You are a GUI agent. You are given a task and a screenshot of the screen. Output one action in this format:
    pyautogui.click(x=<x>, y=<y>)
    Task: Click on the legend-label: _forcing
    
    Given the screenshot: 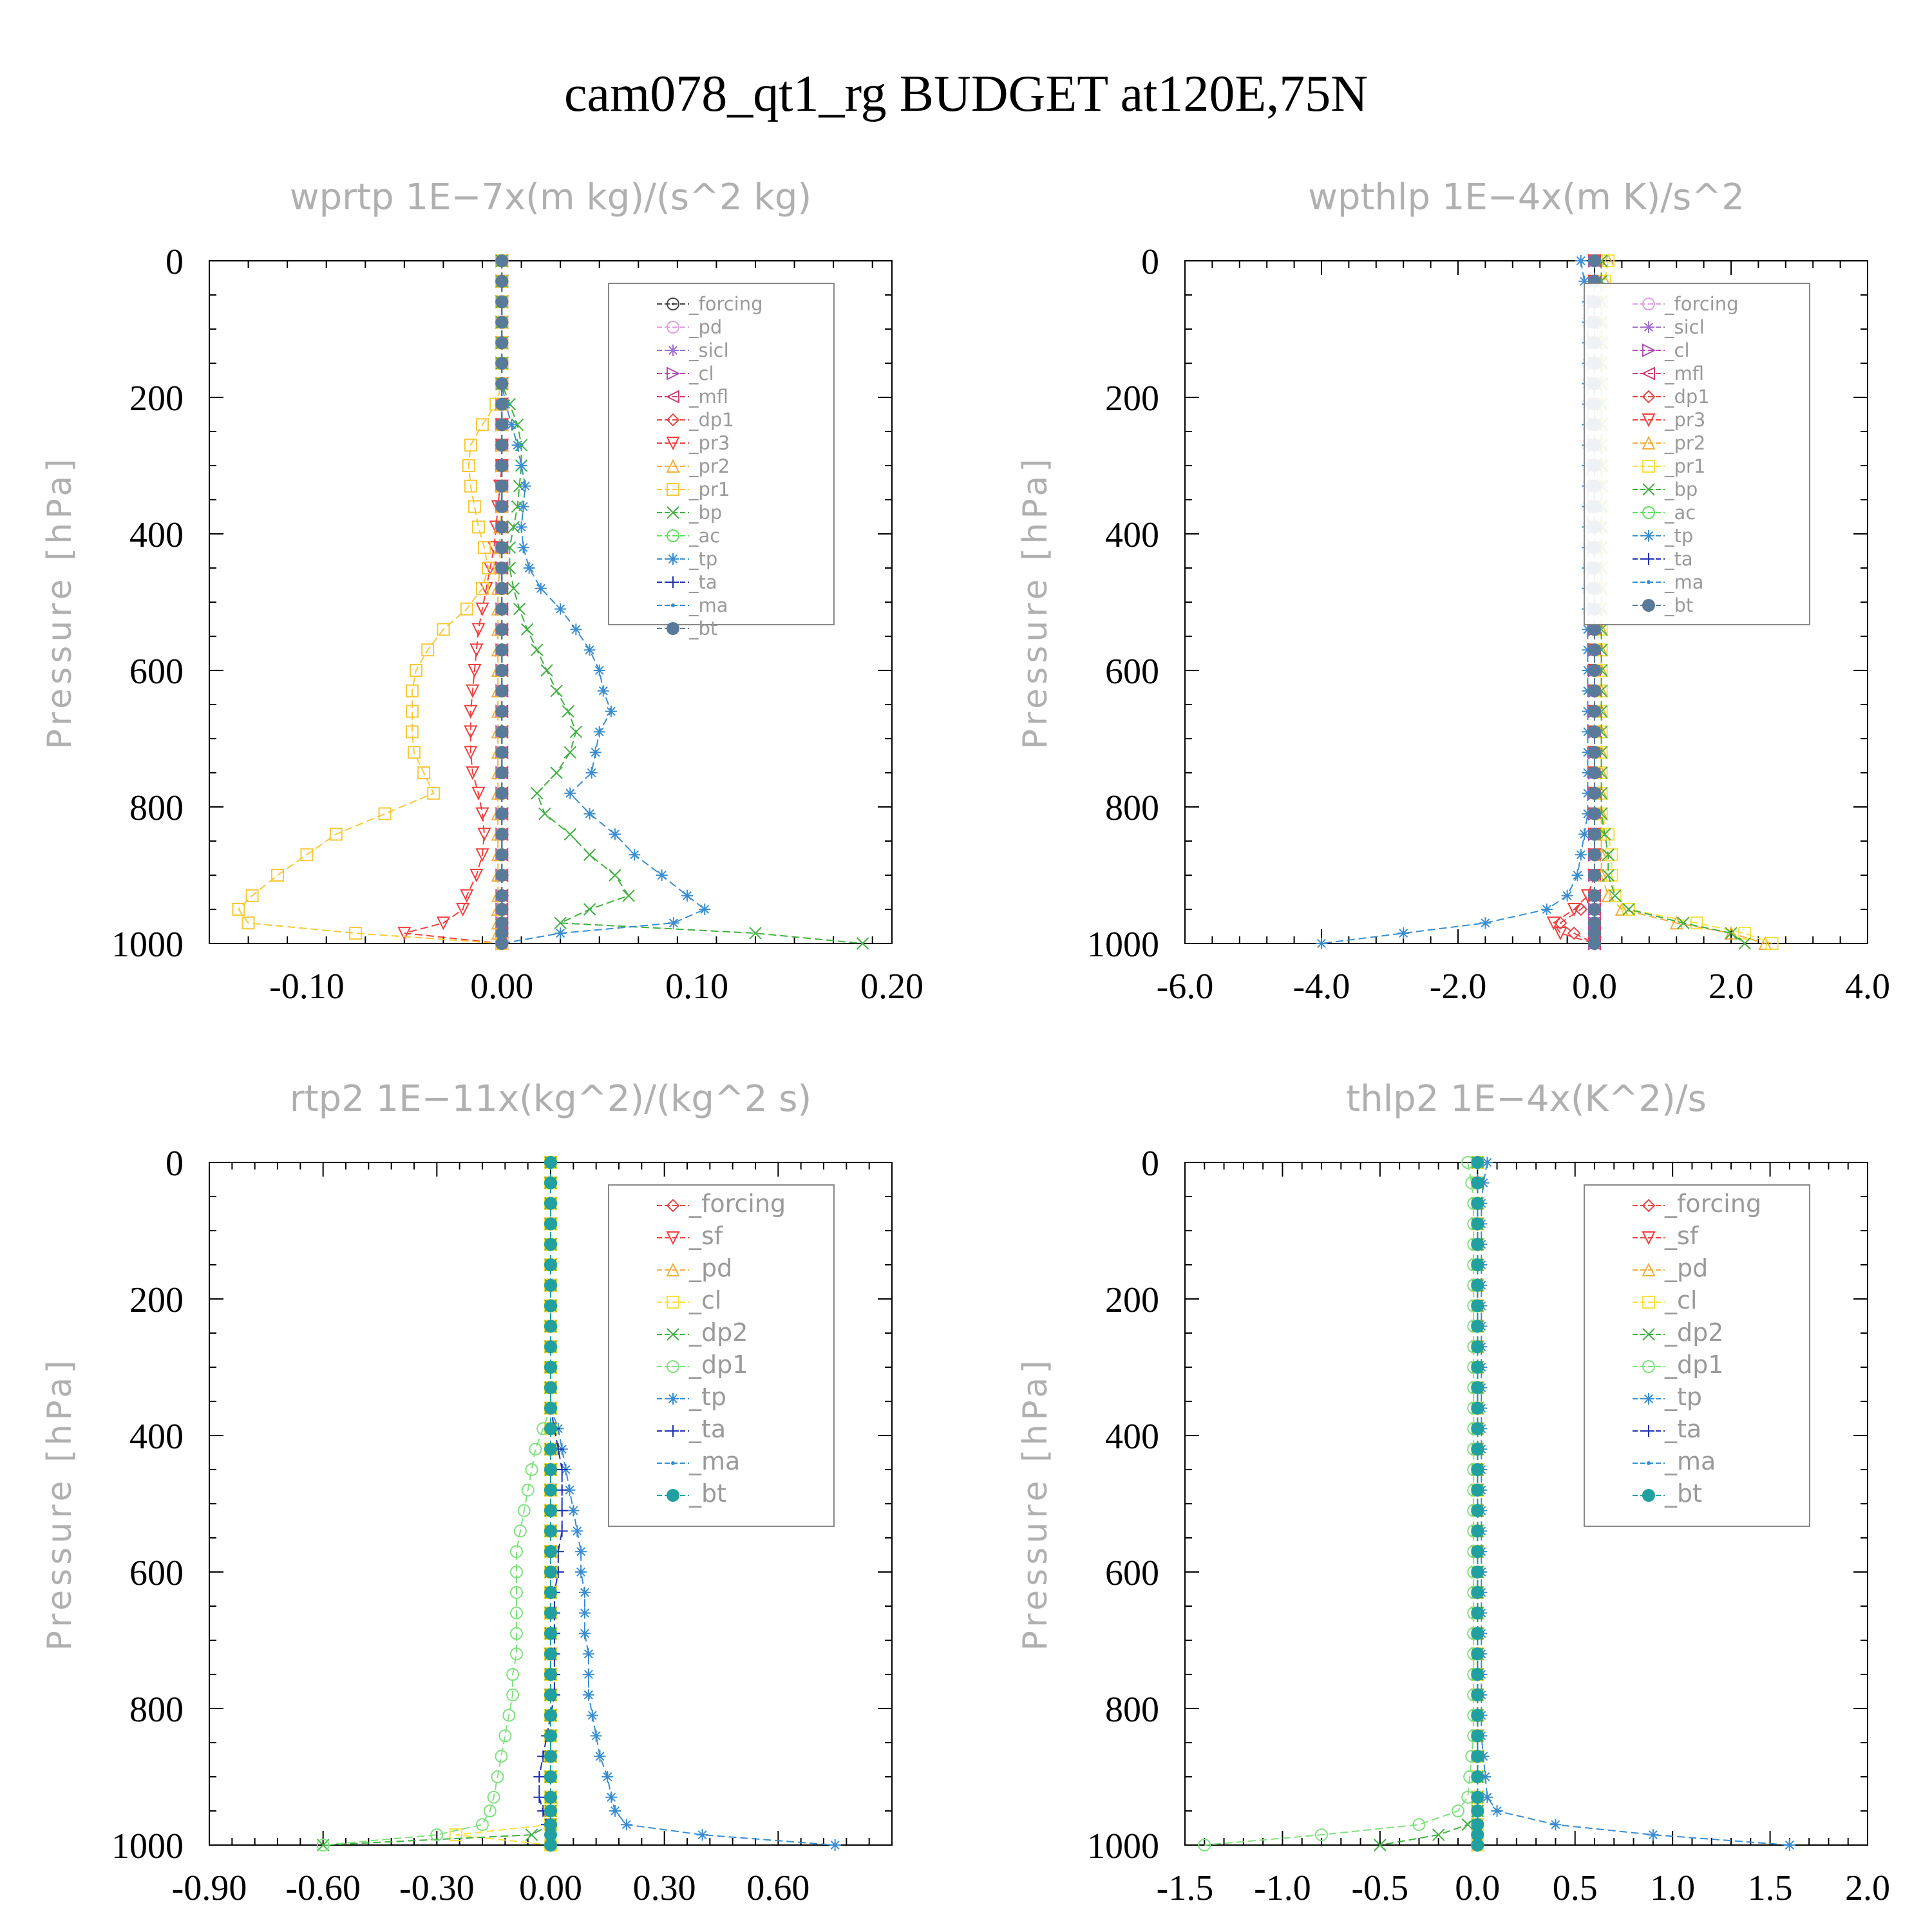 What is the action you would take?
    pyautogui.click(x=1702, y=304)
    